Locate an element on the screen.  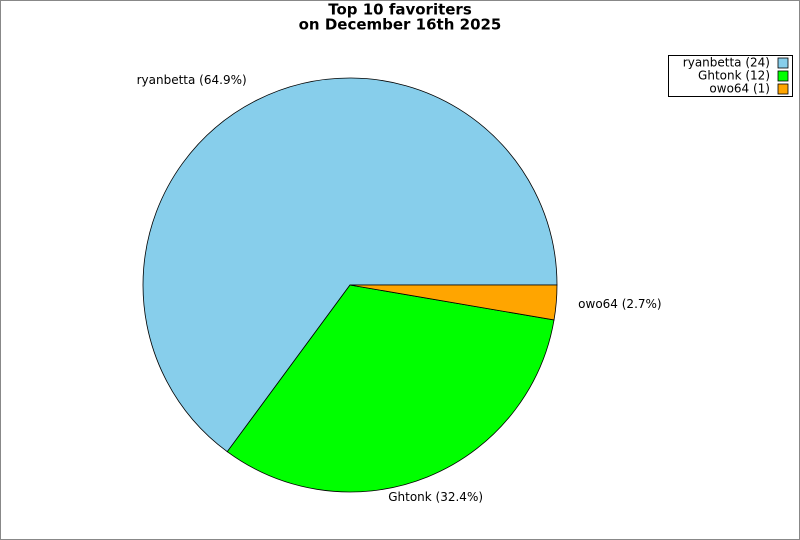
slice-label: owo64 (2.7%) is located at coordinates (619, 304).